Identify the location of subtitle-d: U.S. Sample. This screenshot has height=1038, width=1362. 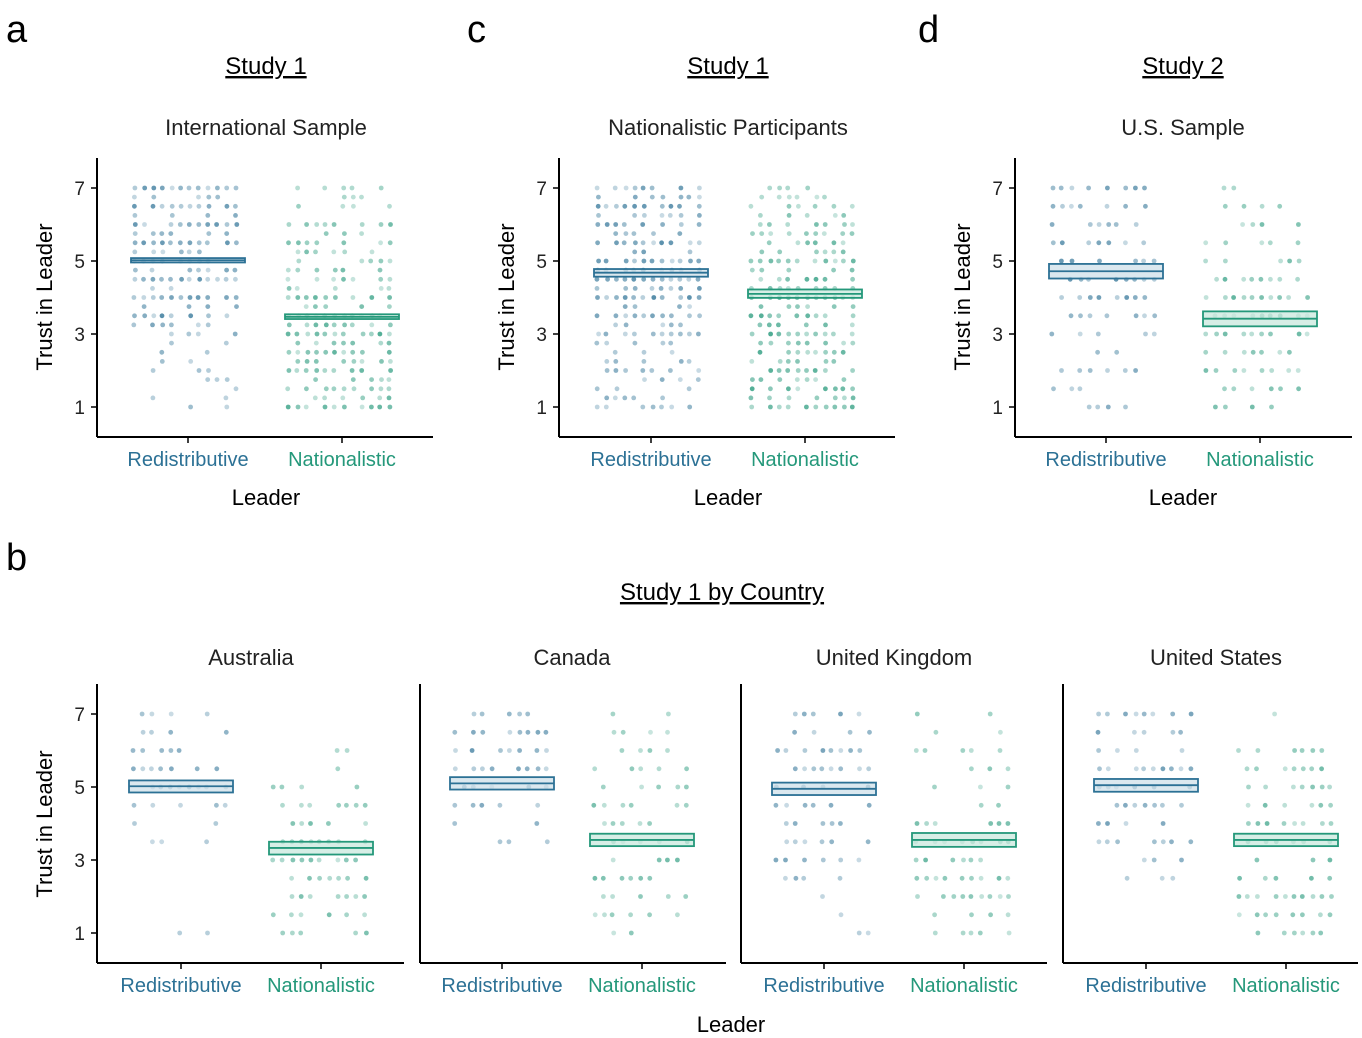
(1183, 127).